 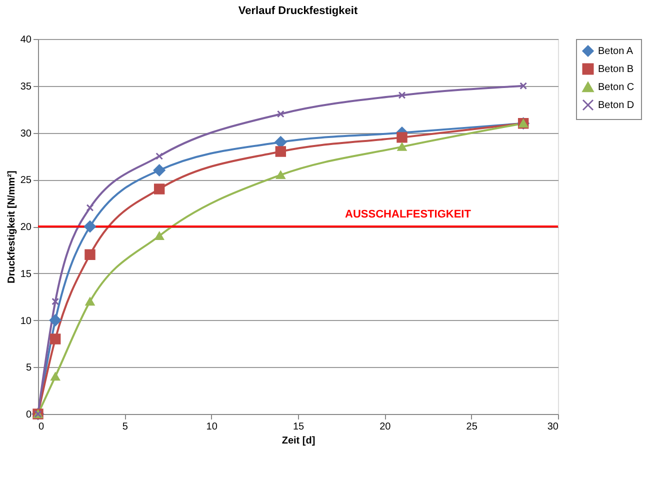 I want to click on y-tick-label: 15, so click(x=26, y=274).